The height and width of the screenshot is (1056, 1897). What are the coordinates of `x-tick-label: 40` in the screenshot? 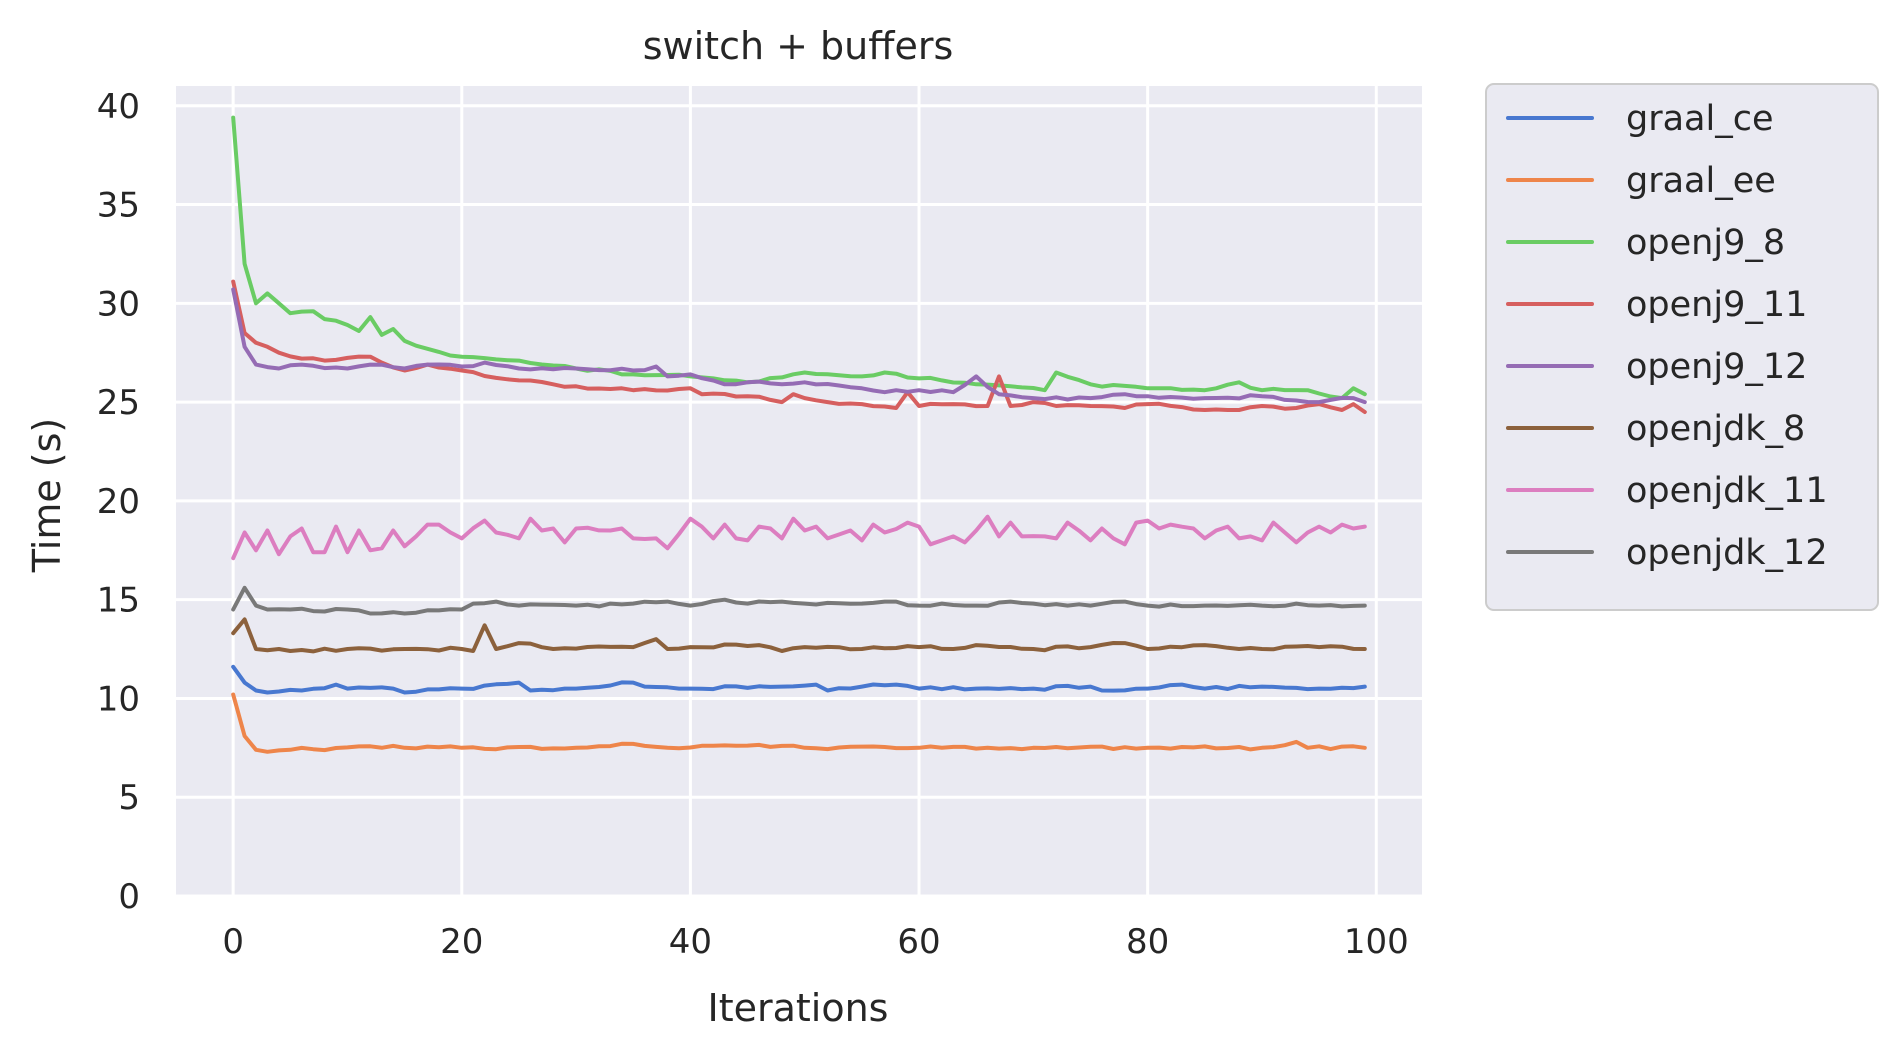 It's located at (690, 942).